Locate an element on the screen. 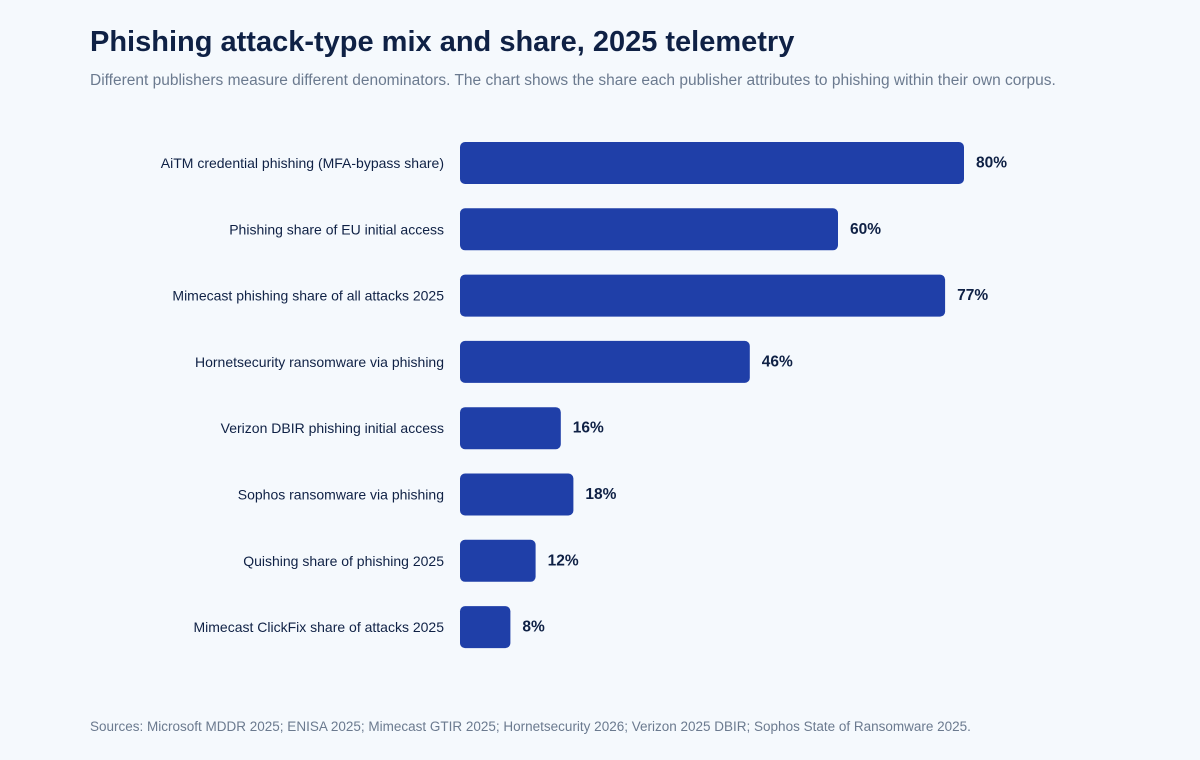  category-label: Verizon DBIR phishing initial access is located at coordinates (332, 428).